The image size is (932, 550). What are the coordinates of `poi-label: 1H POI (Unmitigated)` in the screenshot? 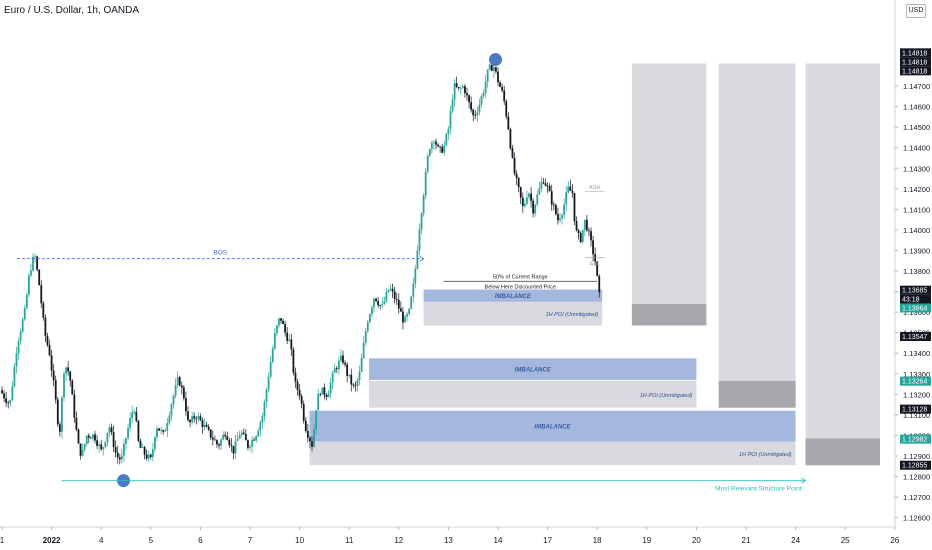 It's located at (666, 396).